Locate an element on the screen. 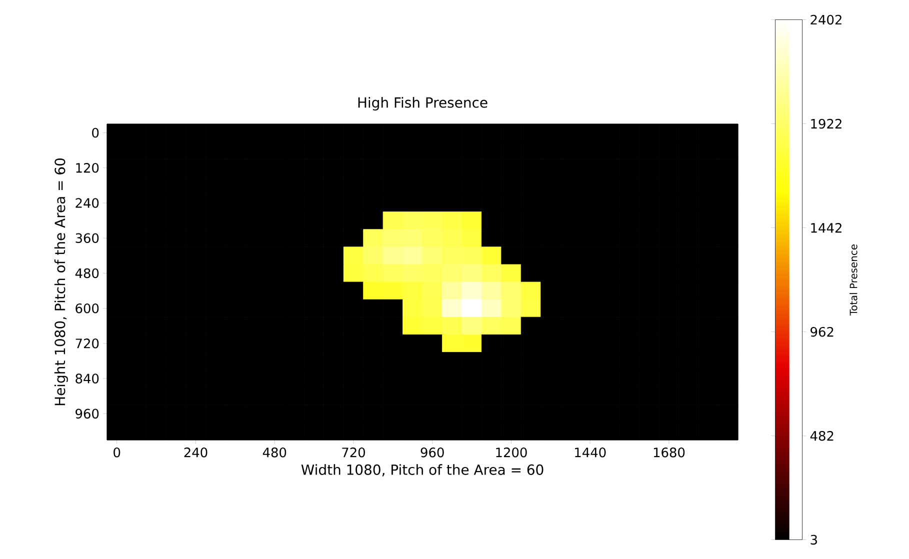  y-tick-label: 600 is located at coordinates (87, 308).